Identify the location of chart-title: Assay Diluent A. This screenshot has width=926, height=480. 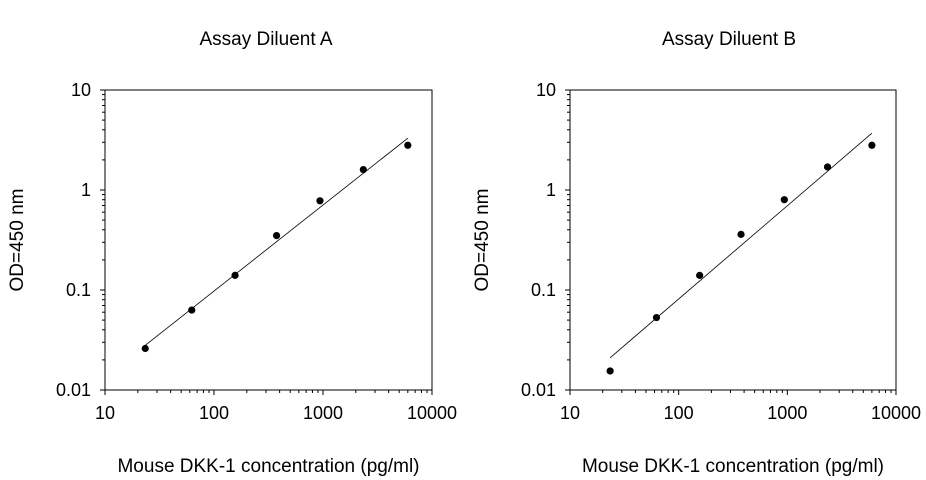
(265, 39).